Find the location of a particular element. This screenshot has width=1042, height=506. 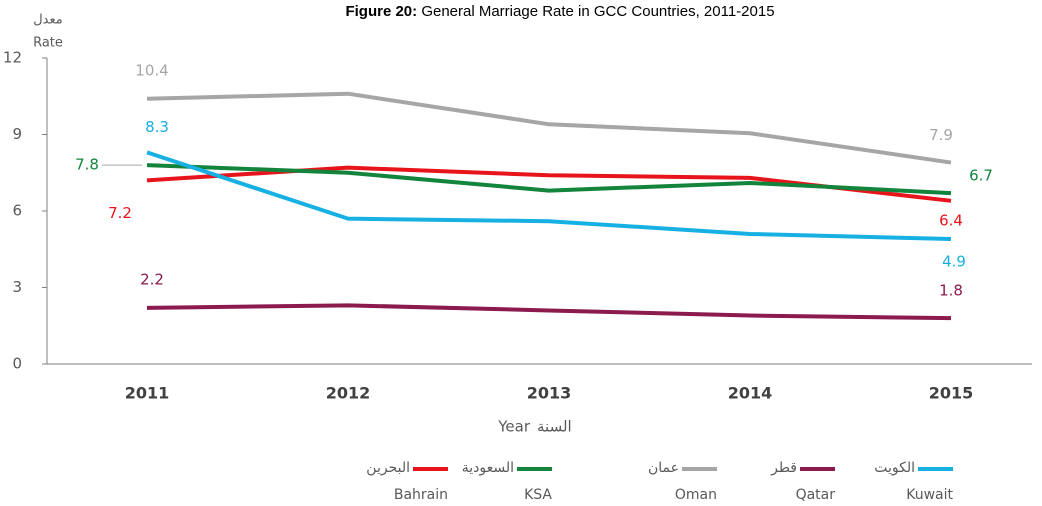

legend-label-ar: السعودية is located at coordinates (488, 468).